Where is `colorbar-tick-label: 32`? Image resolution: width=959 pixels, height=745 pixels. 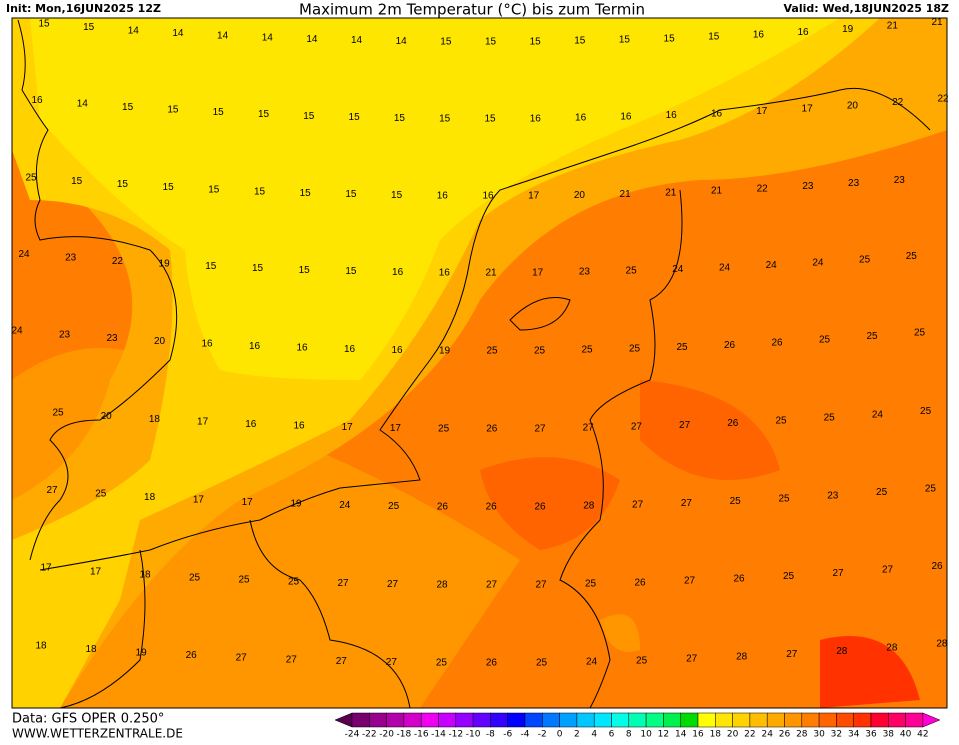
colorbar-tick-label: 32 is located at coordinates (836, 735).